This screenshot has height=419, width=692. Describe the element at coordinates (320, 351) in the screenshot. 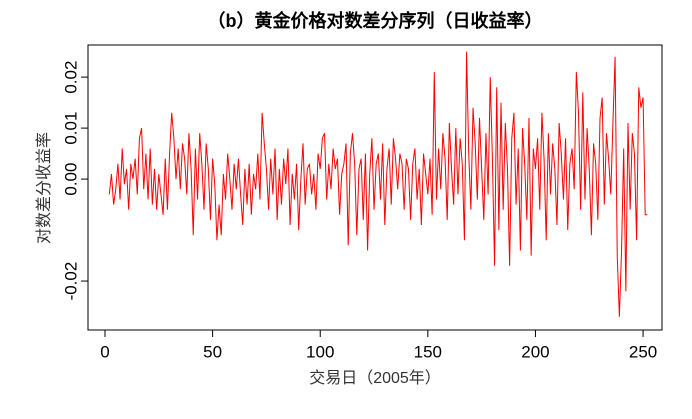

I see `x-tick-label: 100` at that location.